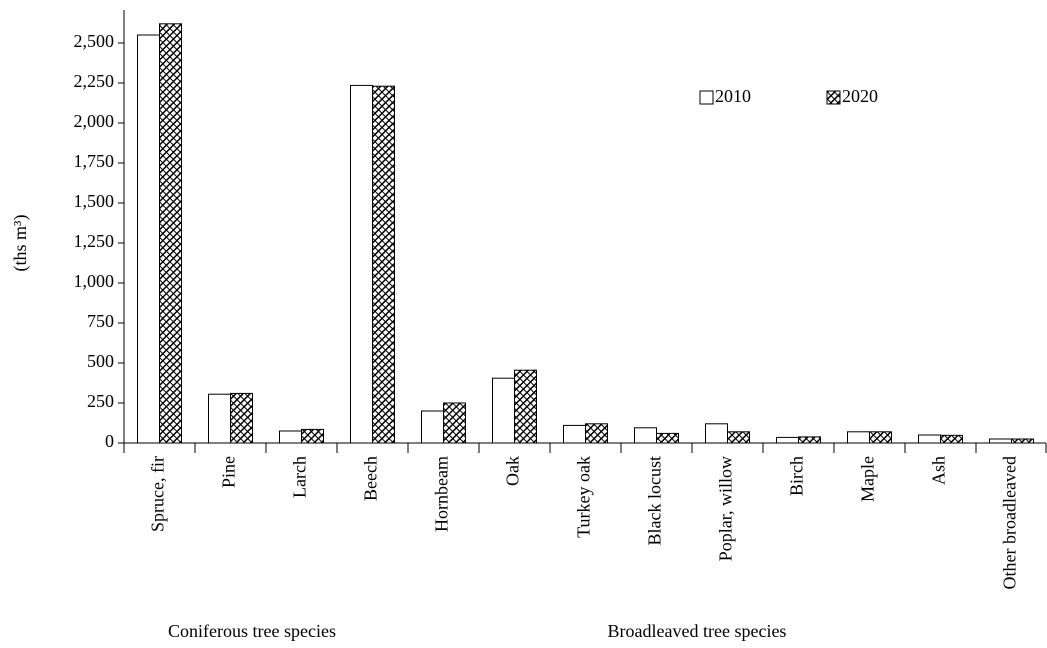  I want to click on x-tick-label: Black locust, so click(655, 500).